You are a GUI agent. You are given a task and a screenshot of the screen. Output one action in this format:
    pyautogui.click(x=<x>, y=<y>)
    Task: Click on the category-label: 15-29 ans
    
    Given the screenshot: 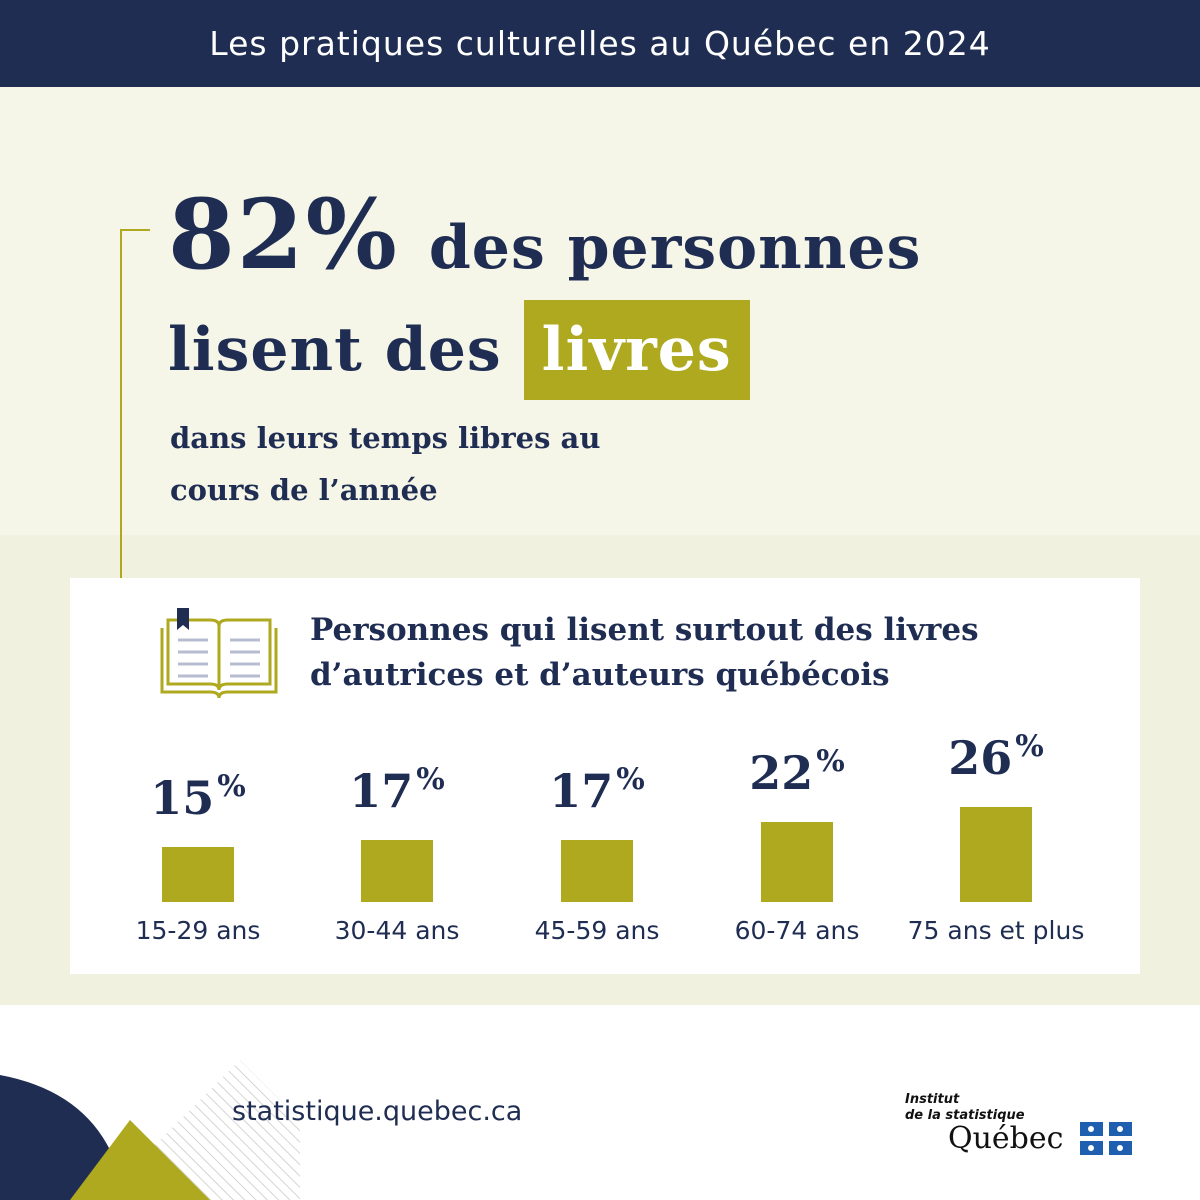 What is the action you would take?
    pyautogui.click(x=198, y=930)
    